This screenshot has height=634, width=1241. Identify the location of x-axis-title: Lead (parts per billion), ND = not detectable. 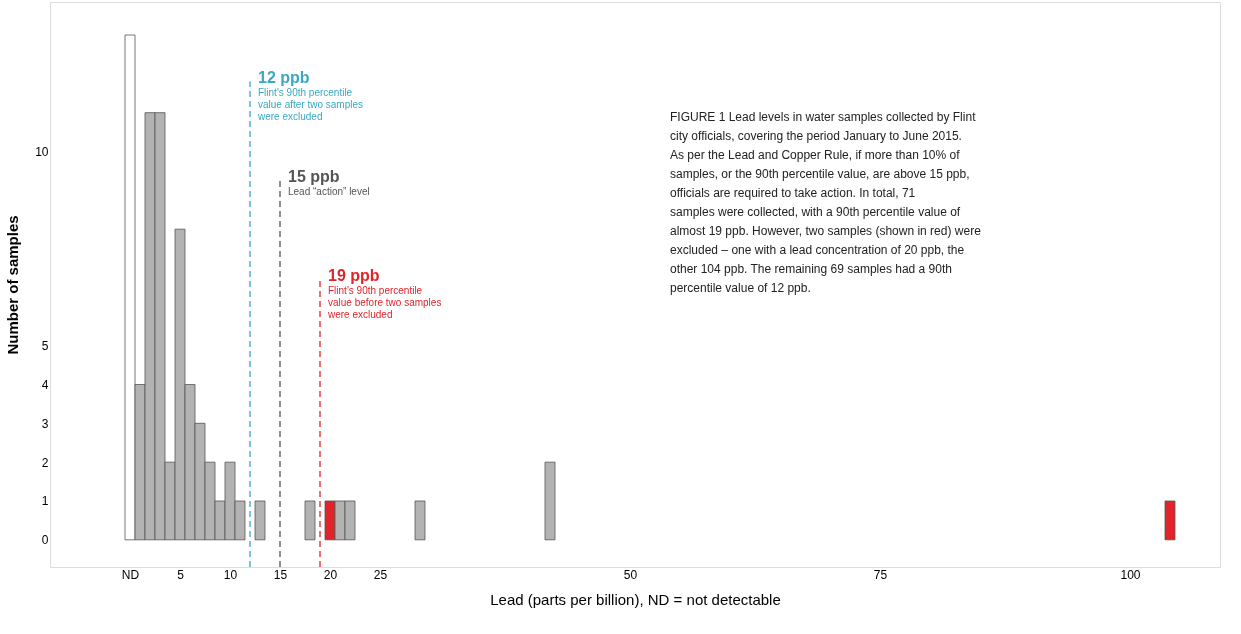
(635, 599).